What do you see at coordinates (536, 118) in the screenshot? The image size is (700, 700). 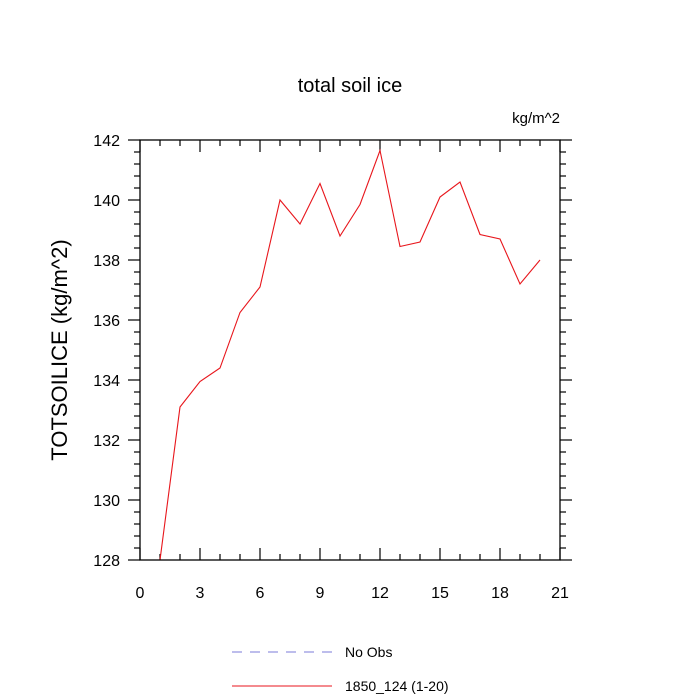 I see `units-label: kg/m^2` at bounding box center [536, 118].